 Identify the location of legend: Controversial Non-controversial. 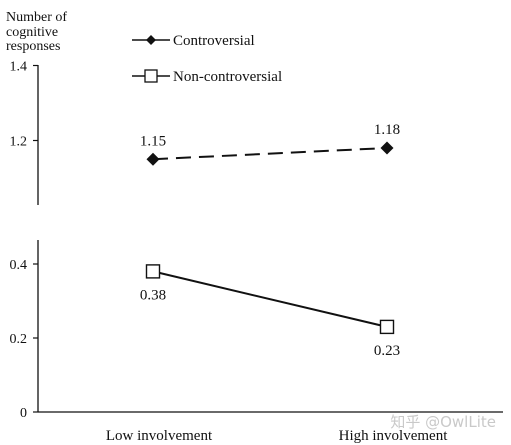
(207, 59).